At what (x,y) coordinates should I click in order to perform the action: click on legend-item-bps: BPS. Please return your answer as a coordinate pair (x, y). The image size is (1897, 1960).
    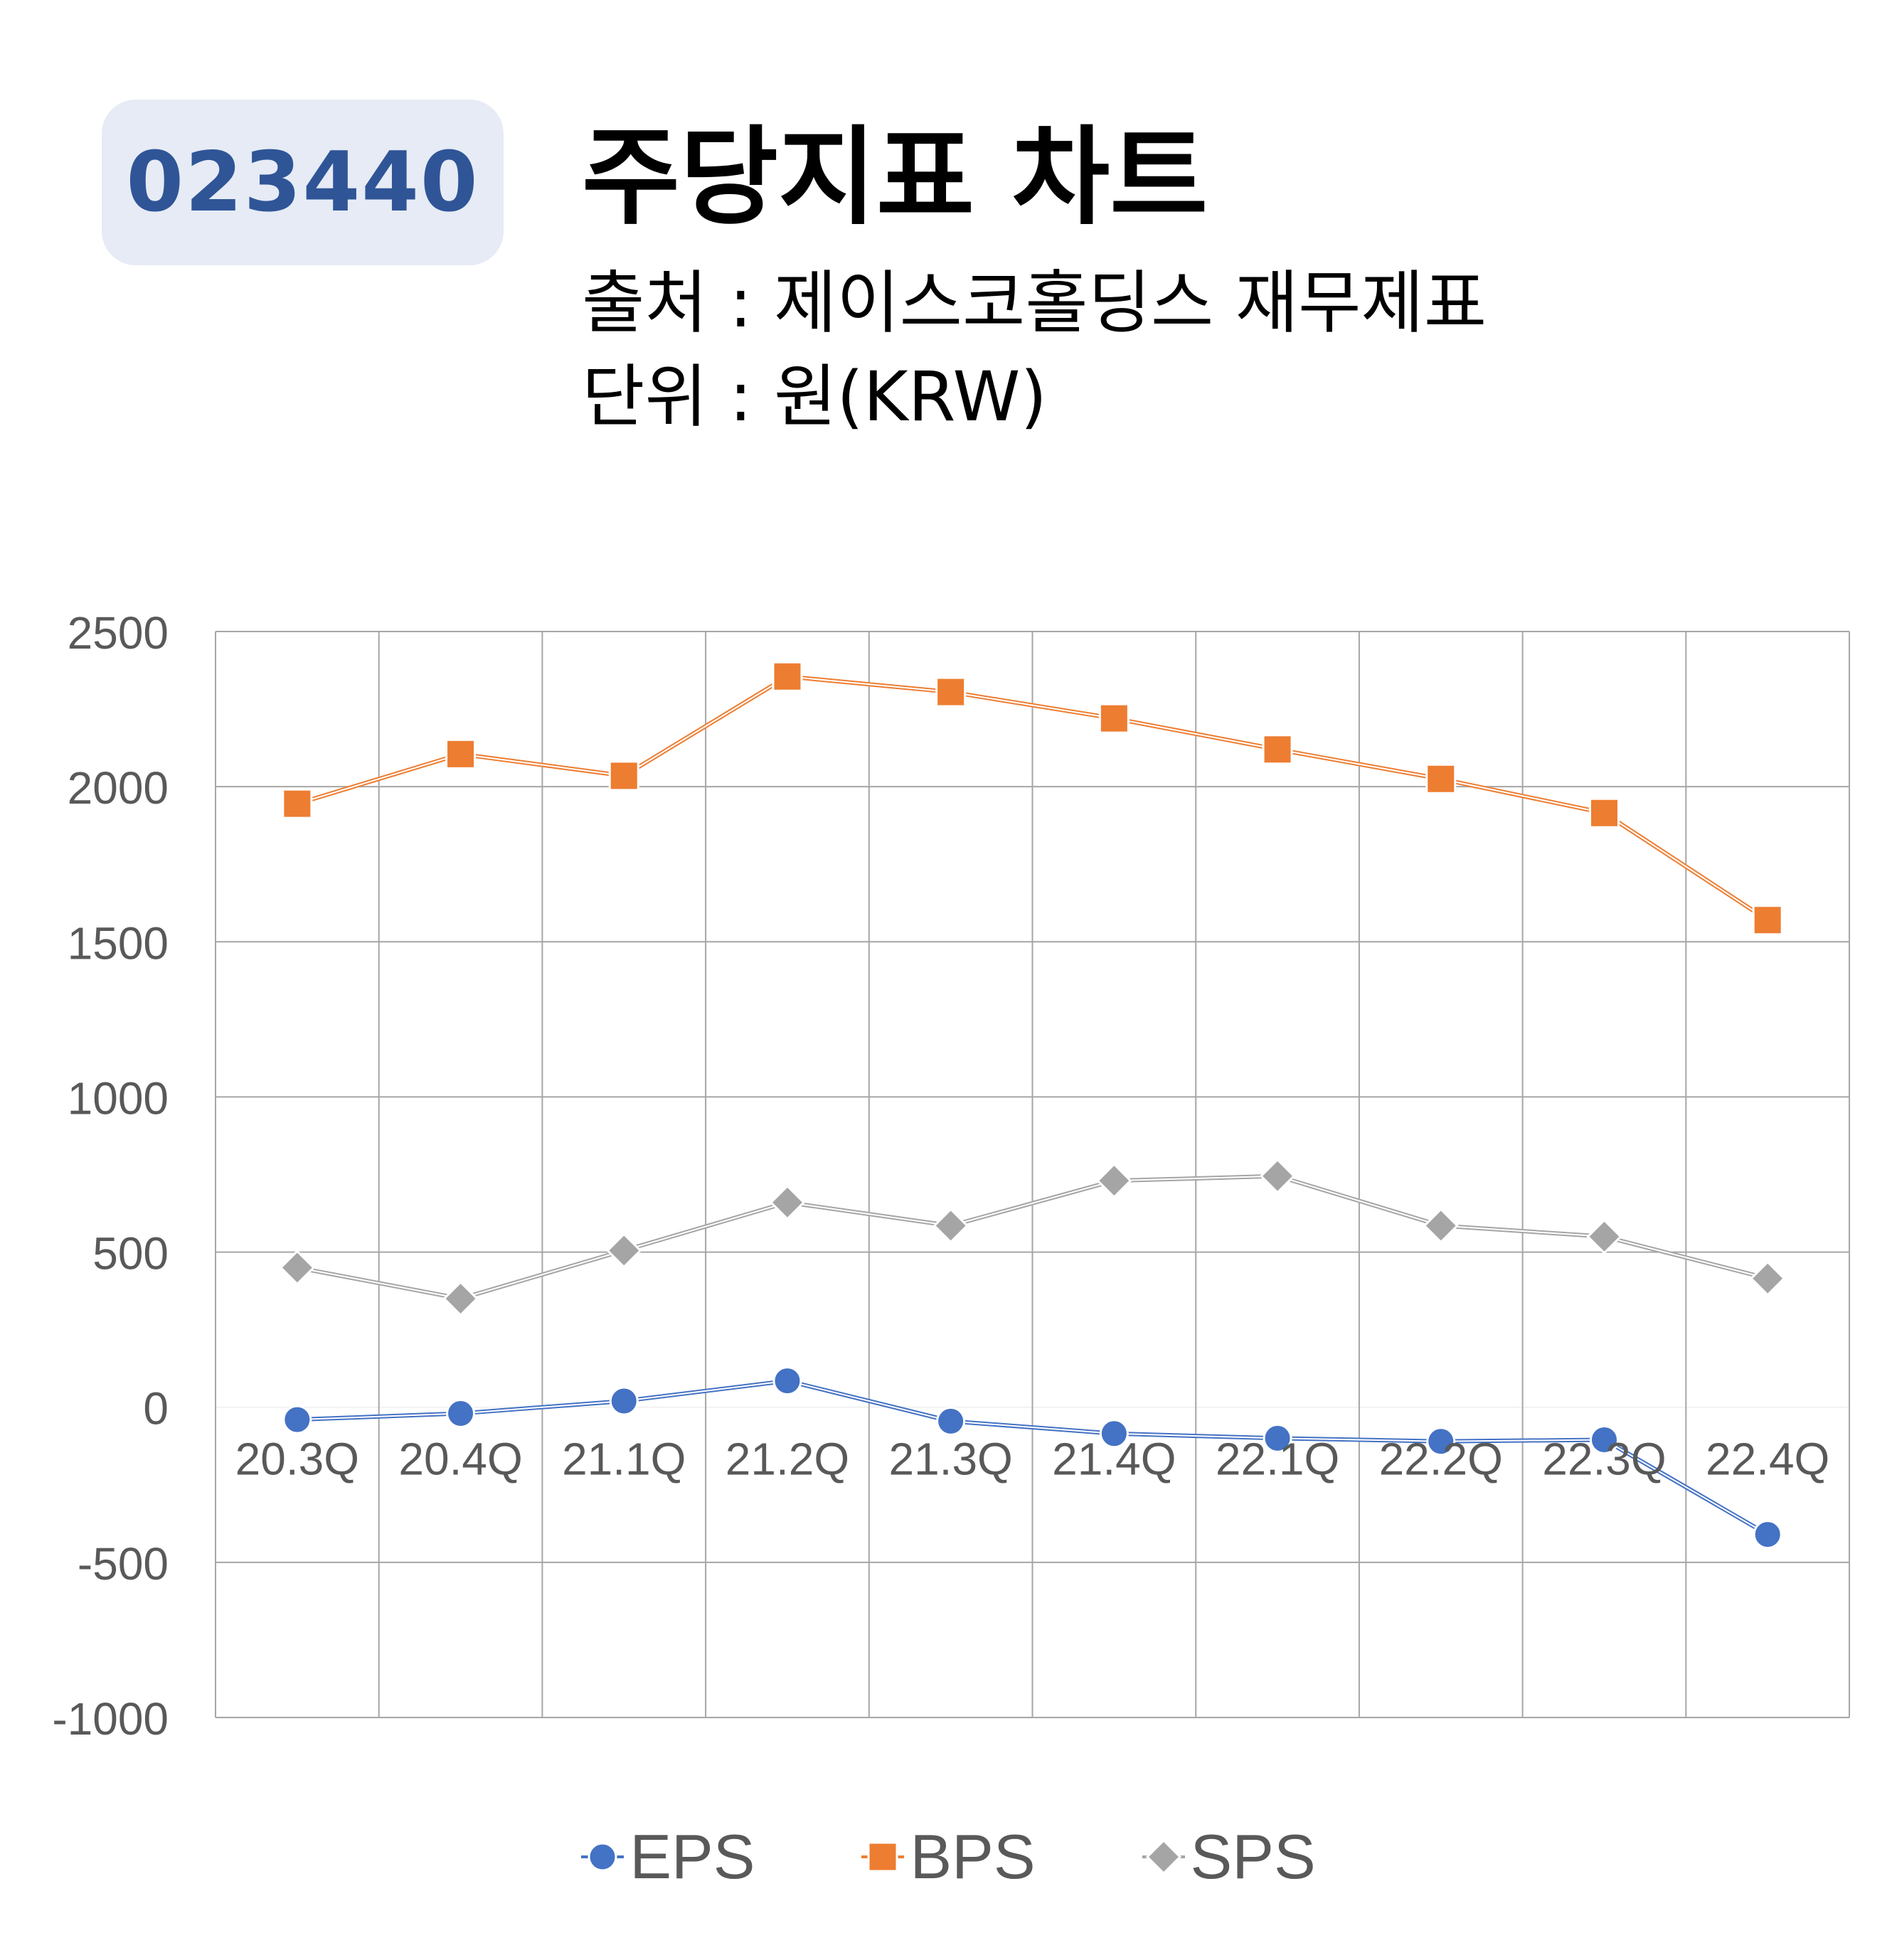
    Looking at the image, I should click on (948, 1857).